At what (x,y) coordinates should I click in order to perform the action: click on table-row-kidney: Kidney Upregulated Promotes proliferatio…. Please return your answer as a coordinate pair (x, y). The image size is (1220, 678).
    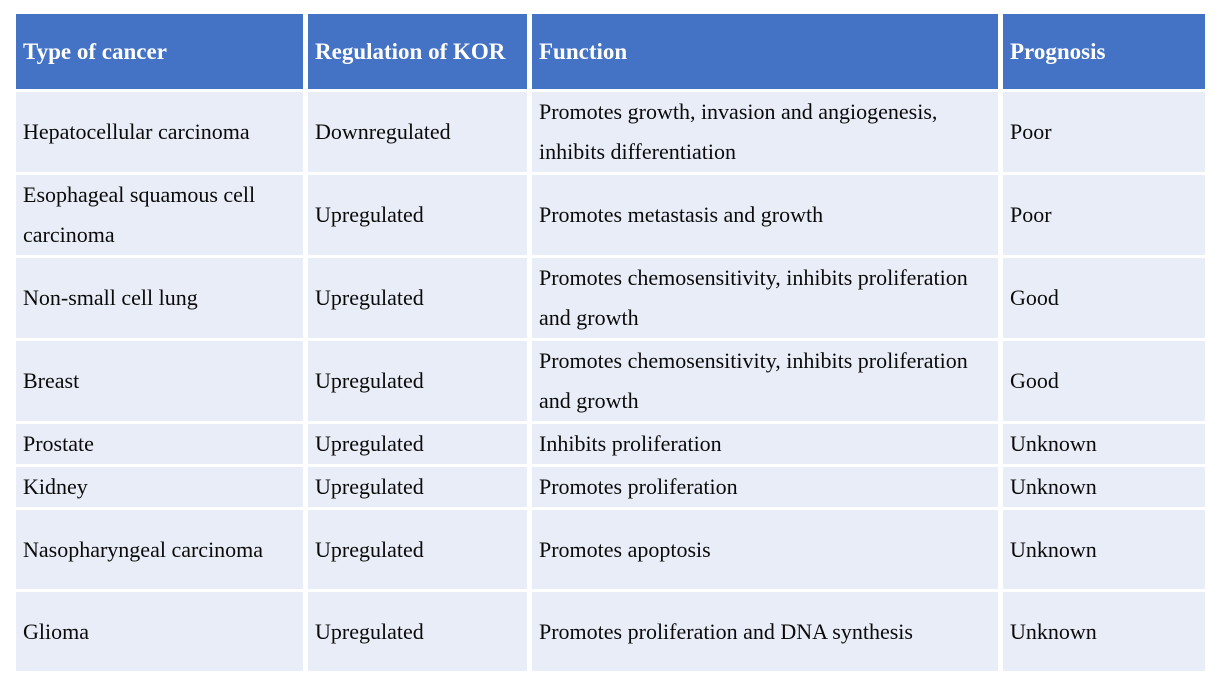
    Looking at the image, I should click on (610, 487).